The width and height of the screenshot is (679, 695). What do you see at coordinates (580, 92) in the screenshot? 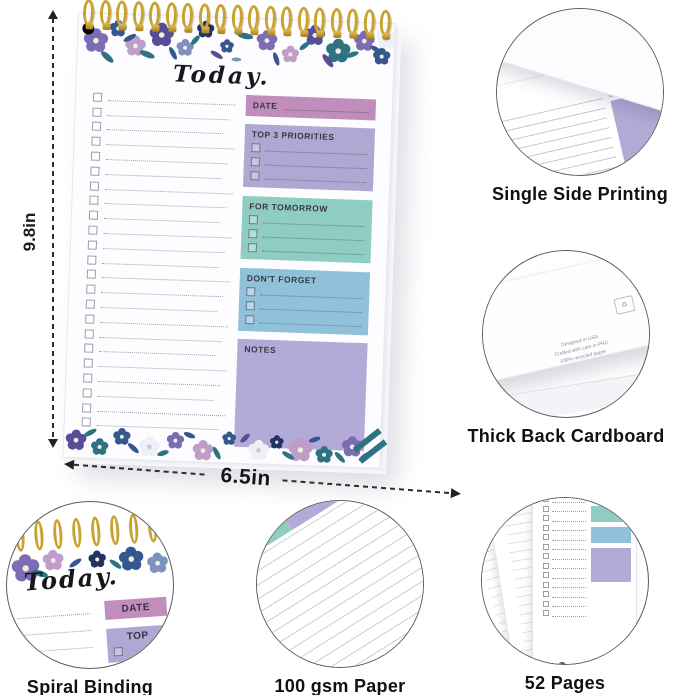
I see `single-side-photo` at bounding box center [580, 92].